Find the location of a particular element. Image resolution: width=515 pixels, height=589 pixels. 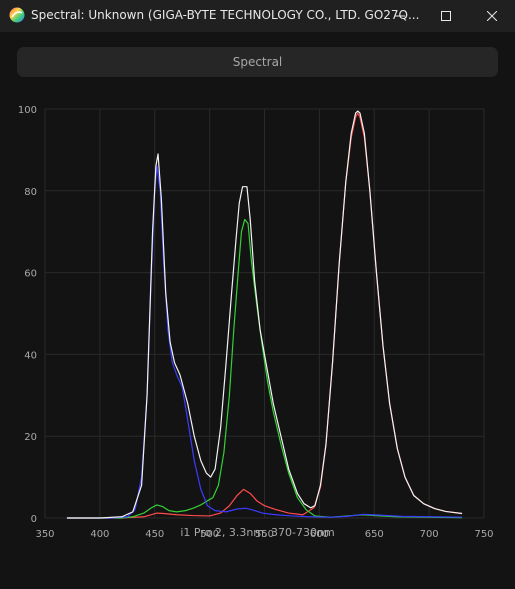

y-tick-label: 60 is located at coordinates (30, 274).